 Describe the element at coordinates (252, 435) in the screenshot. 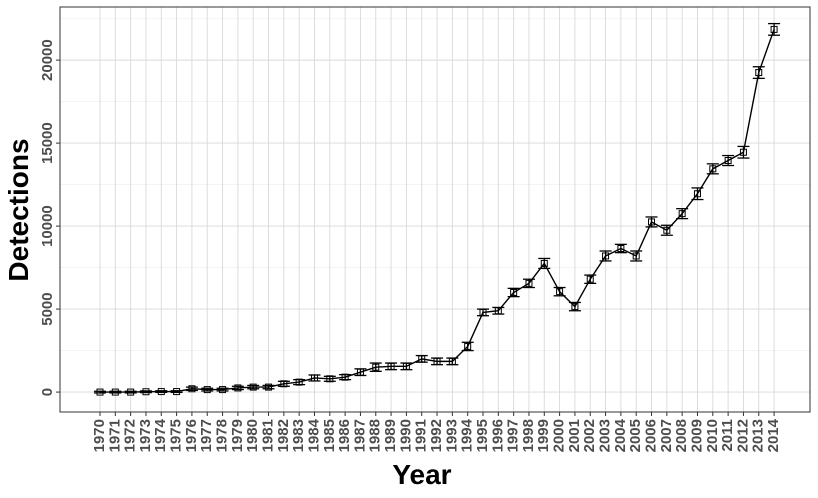

I see `x-tick-label: 1980` at that location.